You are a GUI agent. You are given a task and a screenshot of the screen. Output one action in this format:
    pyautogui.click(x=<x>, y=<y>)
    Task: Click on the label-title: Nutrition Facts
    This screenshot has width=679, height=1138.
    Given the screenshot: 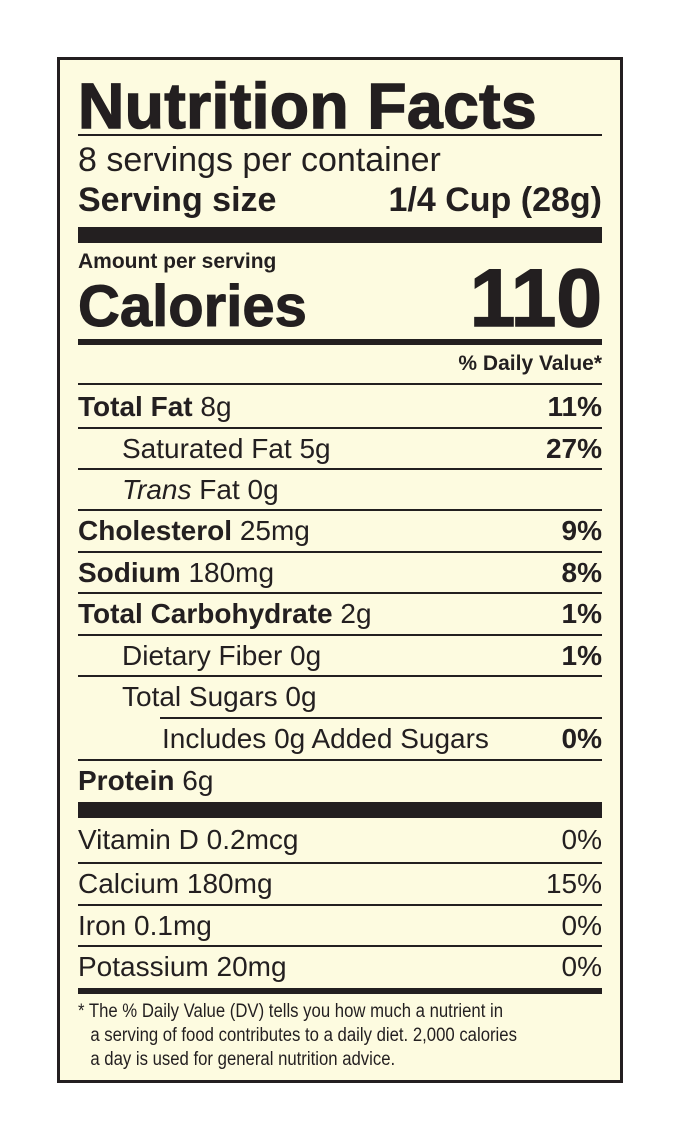 What is the action you would take?
    pyautogui.click(x=307, y=106)
    